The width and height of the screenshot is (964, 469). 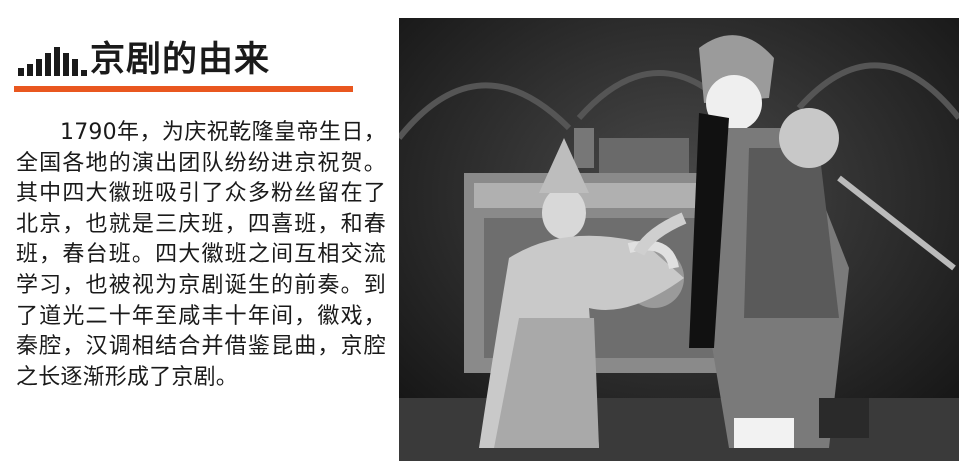 What do you see at coordinates (183, 89) in the screenshot?
I see `title-underline` at bounding box center [183, 89].